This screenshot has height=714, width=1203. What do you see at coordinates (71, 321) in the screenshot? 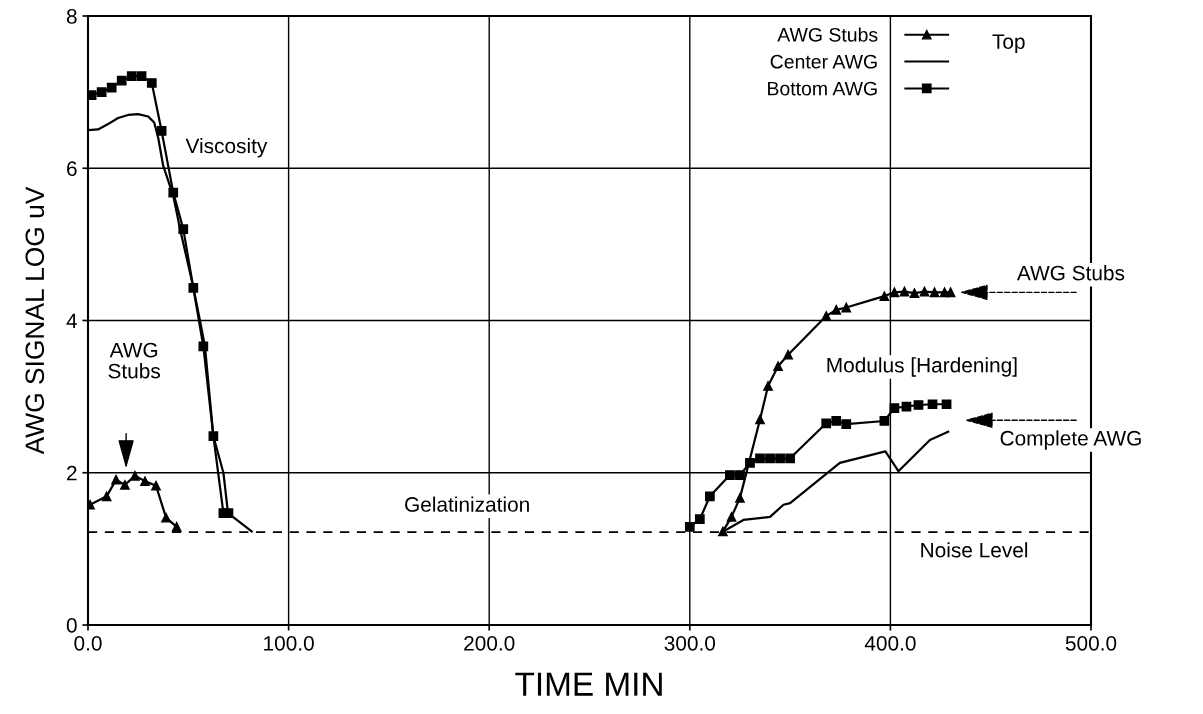
I see `y-tick-label: 4` at bounding box center [71, 321].